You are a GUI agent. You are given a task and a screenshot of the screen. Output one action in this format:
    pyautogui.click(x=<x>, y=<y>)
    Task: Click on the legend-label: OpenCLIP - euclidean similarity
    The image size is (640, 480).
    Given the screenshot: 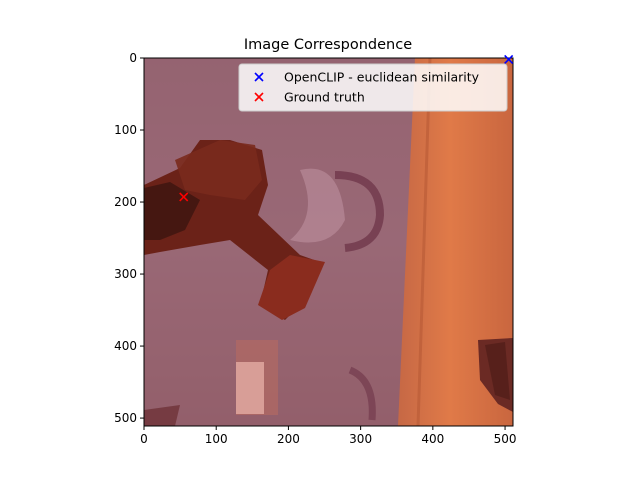 What is the action you would take?
    pyautogui.click(x=382, y=77)
    